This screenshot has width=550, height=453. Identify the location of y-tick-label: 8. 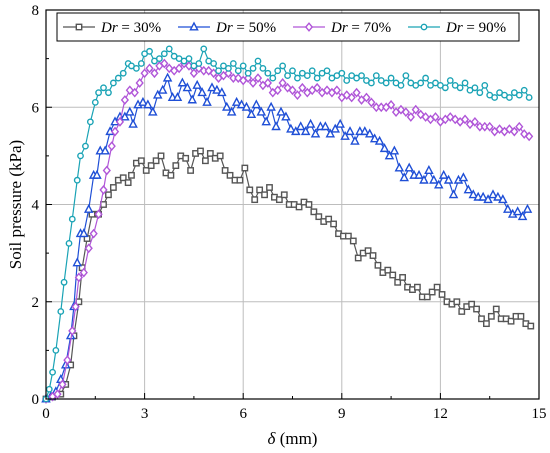
(36, 11).